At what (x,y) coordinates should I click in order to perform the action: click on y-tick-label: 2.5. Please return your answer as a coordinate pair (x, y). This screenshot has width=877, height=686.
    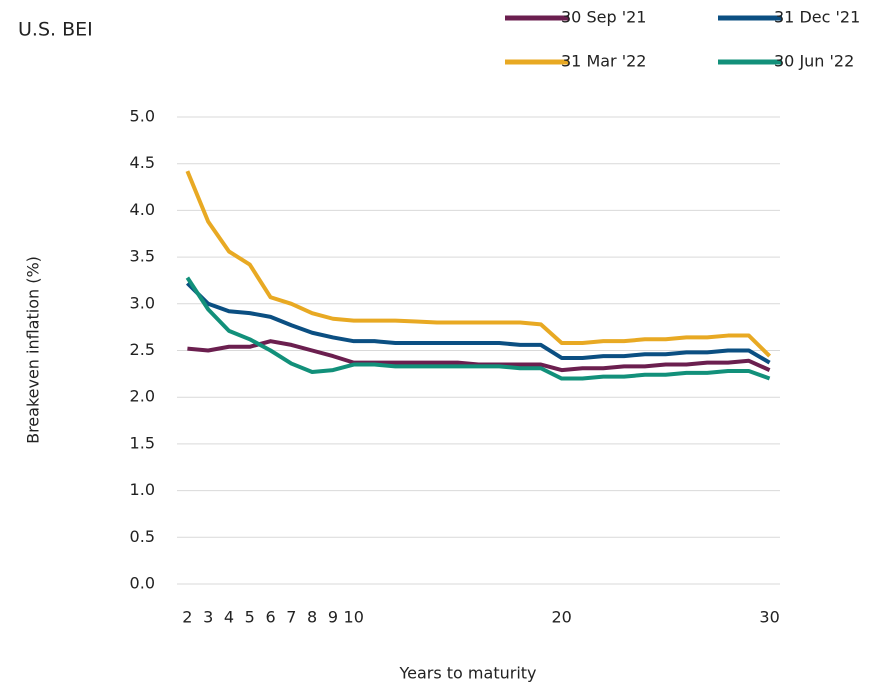
    Looking at the image, I should click on (142, 349).